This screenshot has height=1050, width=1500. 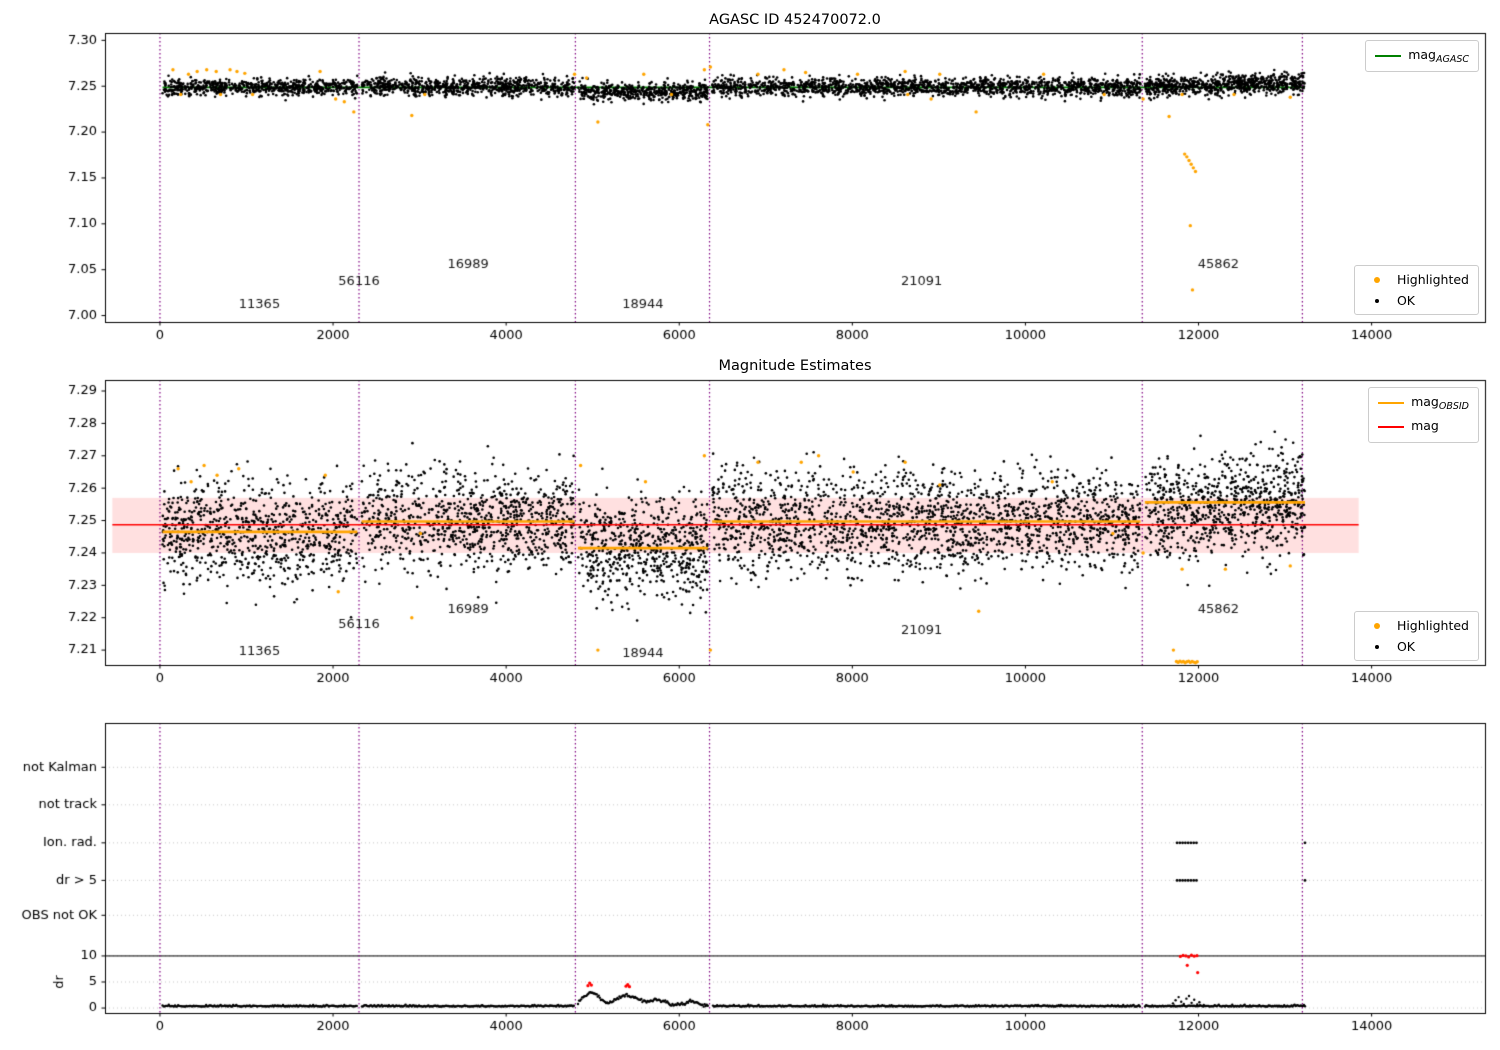 What do you see at coordinates (1388, 56) in the screenshot?
I see `green-line-swatch-icon` at bounding box center [1388, 56].